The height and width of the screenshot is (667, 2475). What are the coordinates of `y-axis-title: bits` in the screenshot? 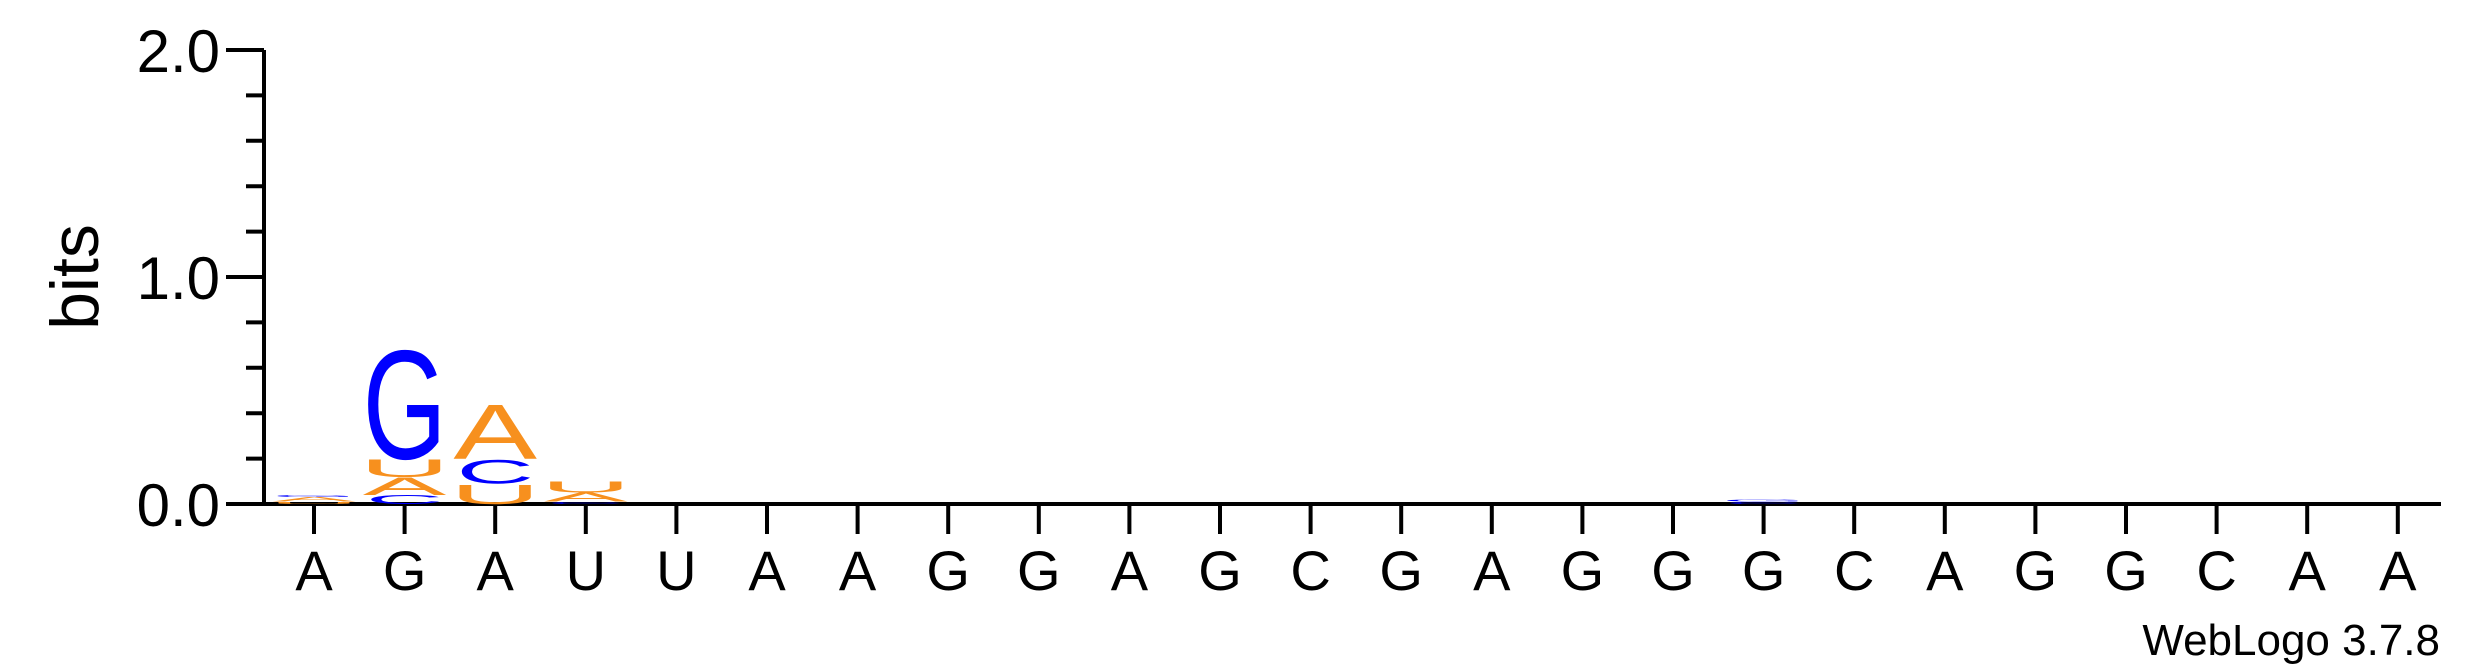 It's located at (75, 277).